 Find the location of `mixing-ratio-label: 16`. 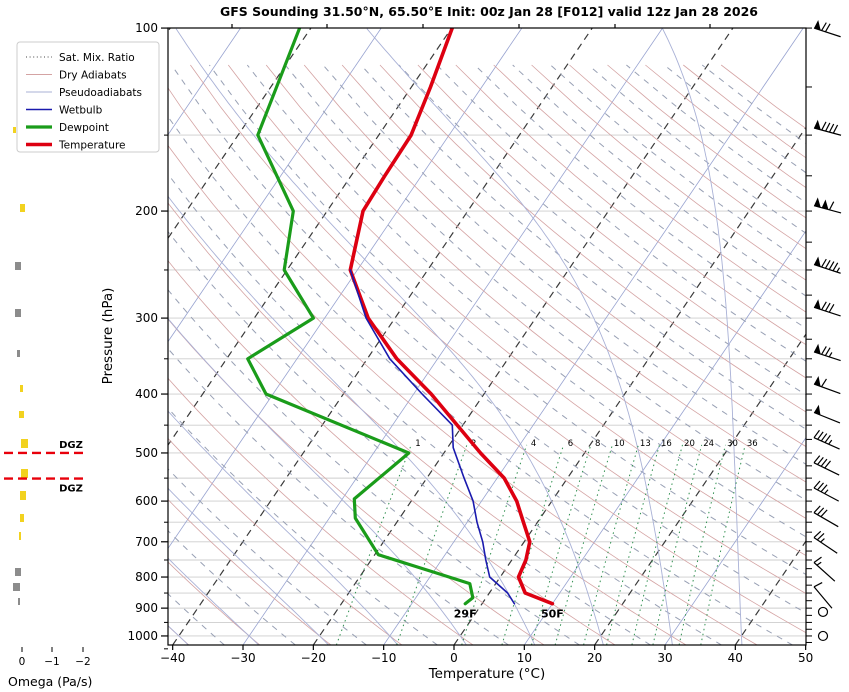

mixing-ratio-label: 16 is located at coordinates (666, 444).